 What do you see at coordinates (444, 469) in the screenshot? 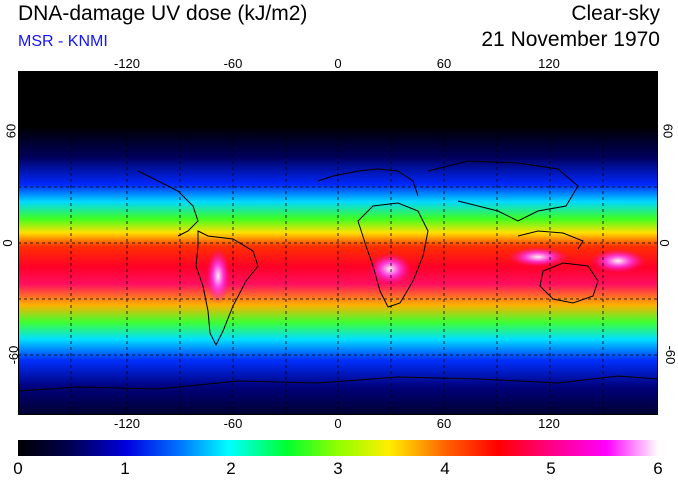
I see `scale-label: 4` at bounding box center [444, 469].